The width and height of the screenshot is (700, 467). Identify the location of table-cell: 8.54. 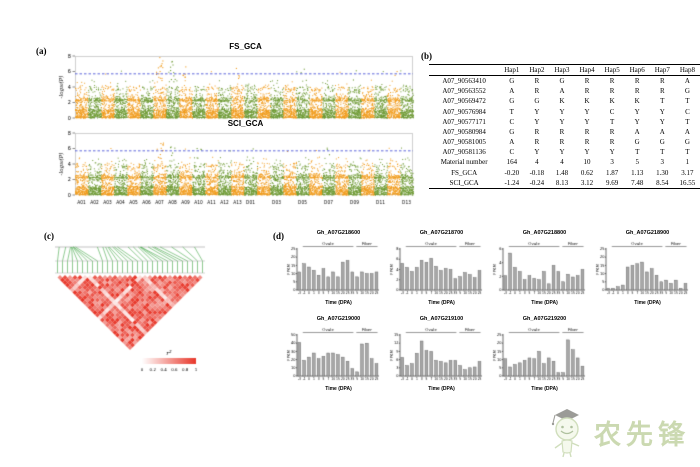
(662, 182).